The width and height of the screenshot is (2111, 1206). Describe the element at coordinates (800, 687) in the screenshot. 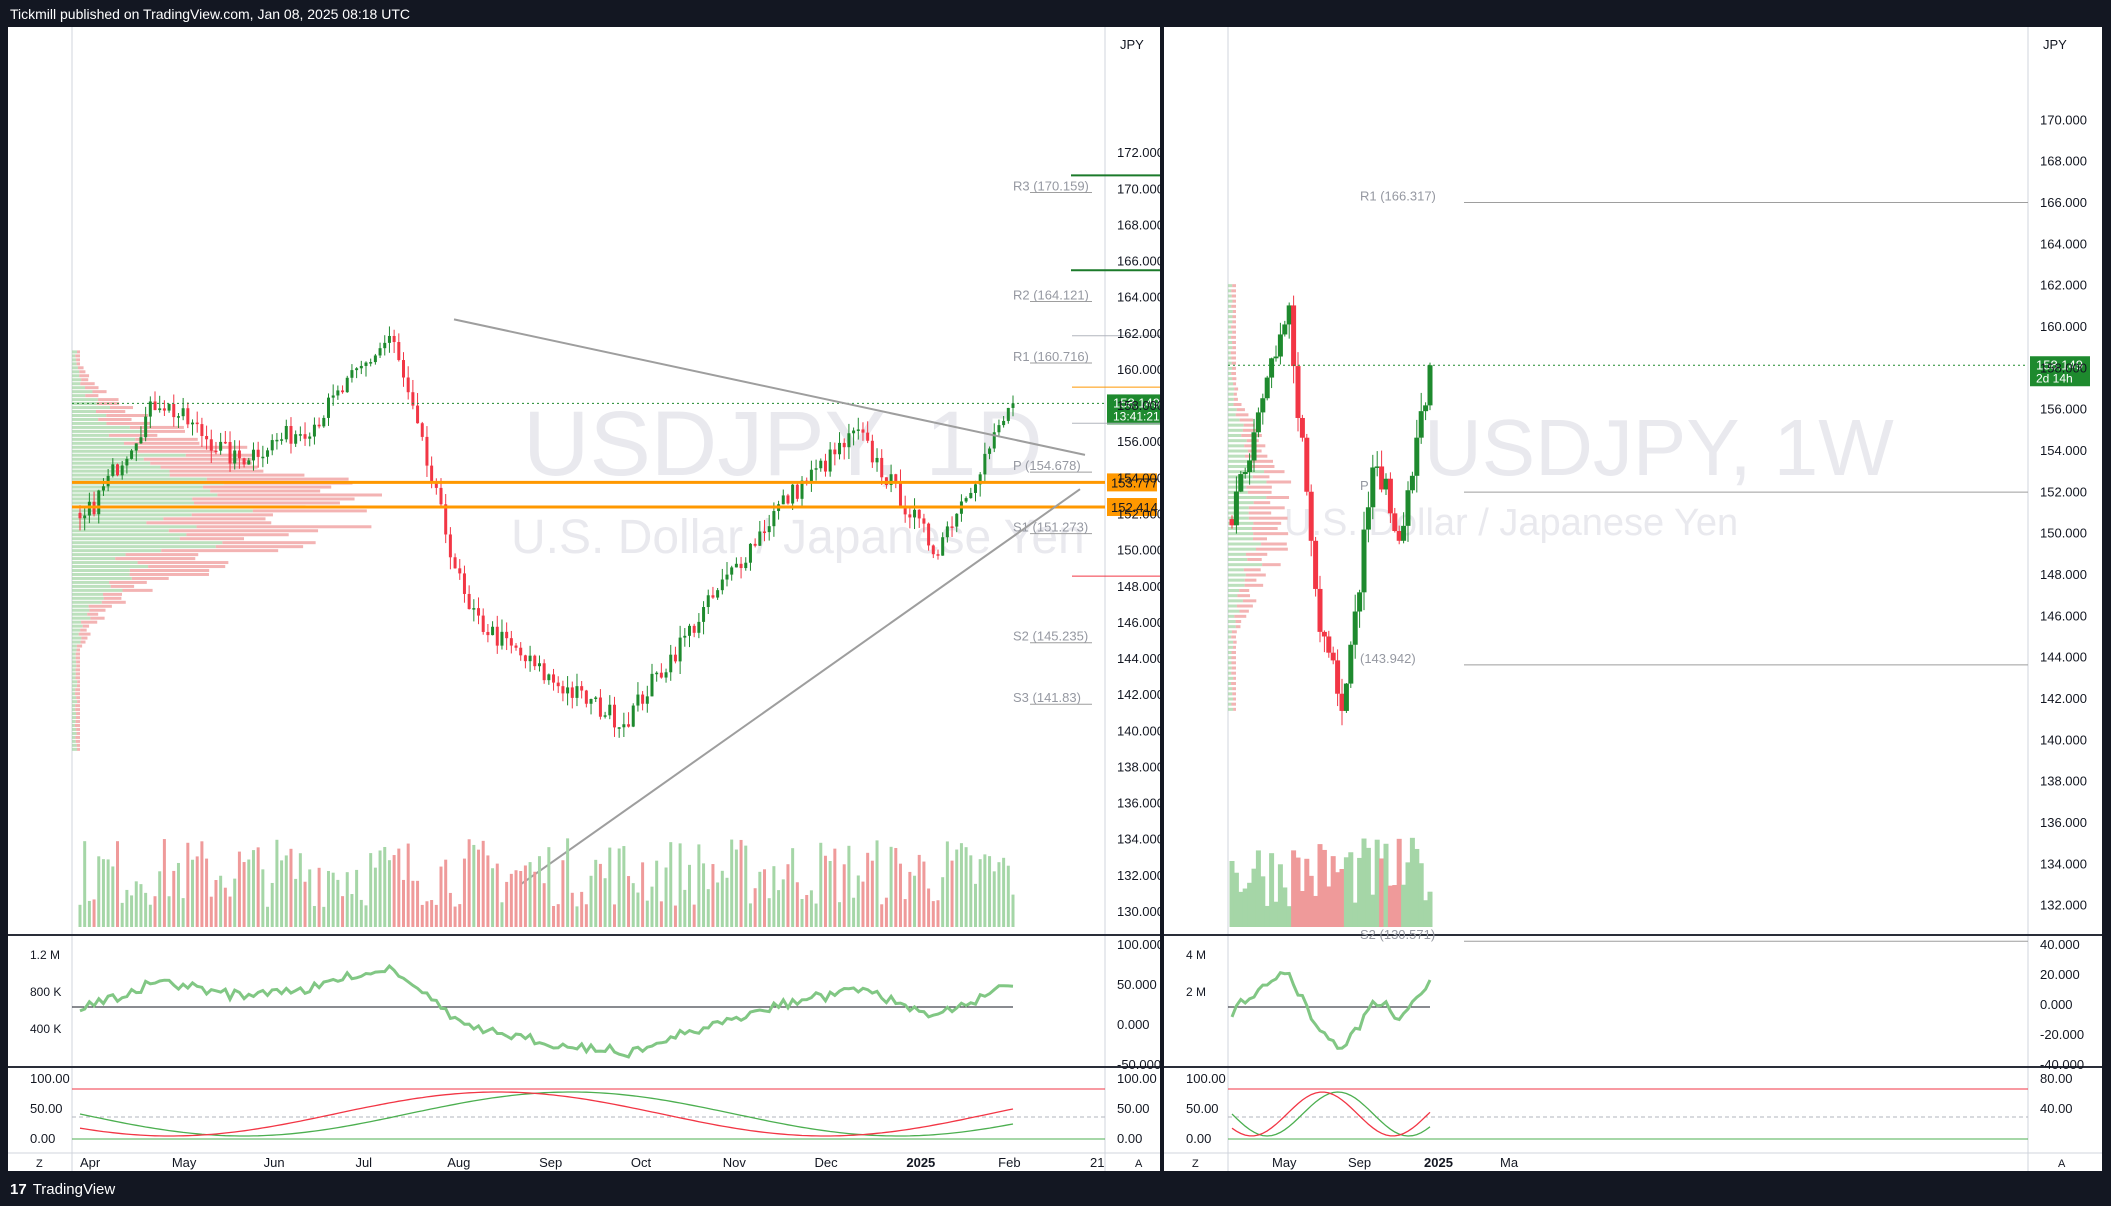

I see `trendline-lower` at that location.